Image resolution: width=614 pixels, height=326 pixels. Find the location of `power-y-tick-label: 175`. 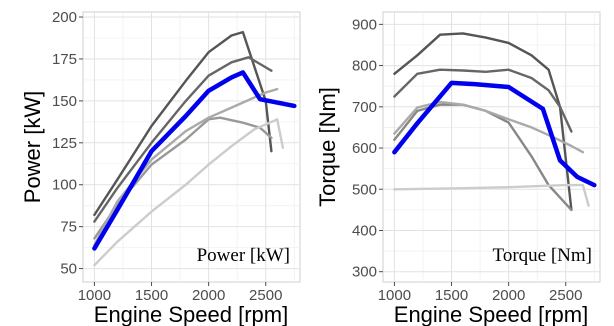

power-y-tick-label: 175 is located at coordinates (64, 59).